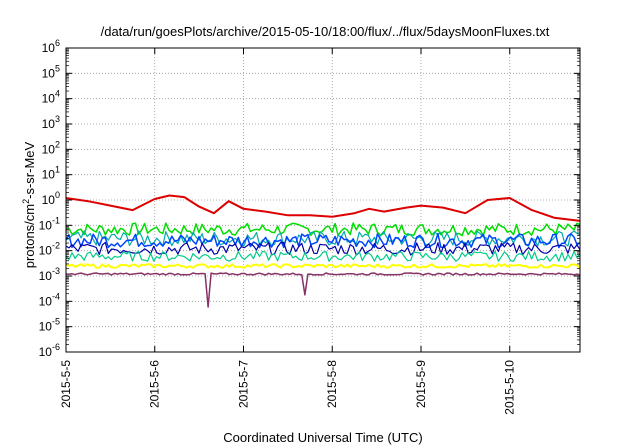 The width and height of the screenshot is (640, 448). I want to click on x-axis-title: Coordinated Universal Time (UTC), so click(322, 437).